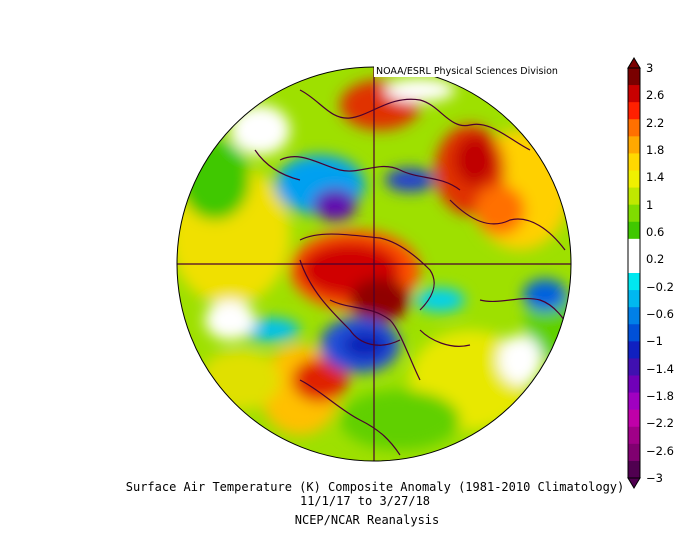 The image size is (700, 542). Describe the element at coordinates (367, 520) in the screenshot. I see `title-line-3: NCEP/NCAR Reanalysis` at that location.